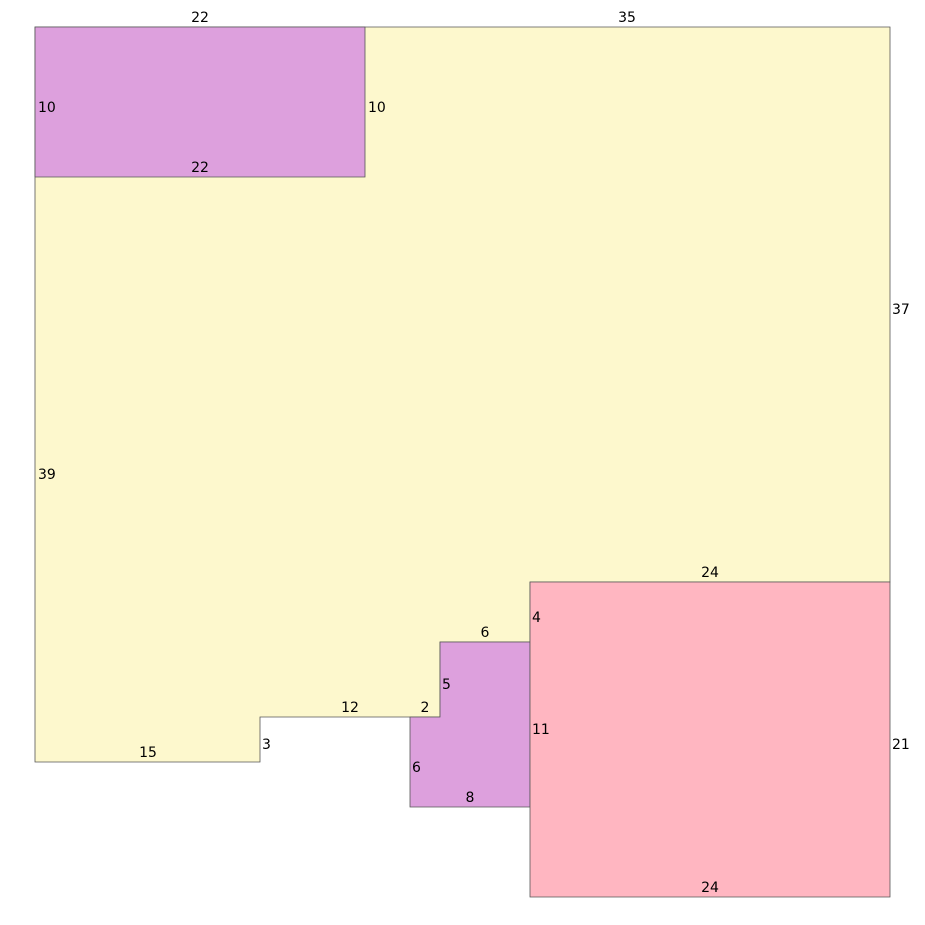 The height and width of the screenshot is (925, 925). Describe the element at coordinates (485, 633) in the screenshot. I see `small-purple-top-width-label: 6` at that location.